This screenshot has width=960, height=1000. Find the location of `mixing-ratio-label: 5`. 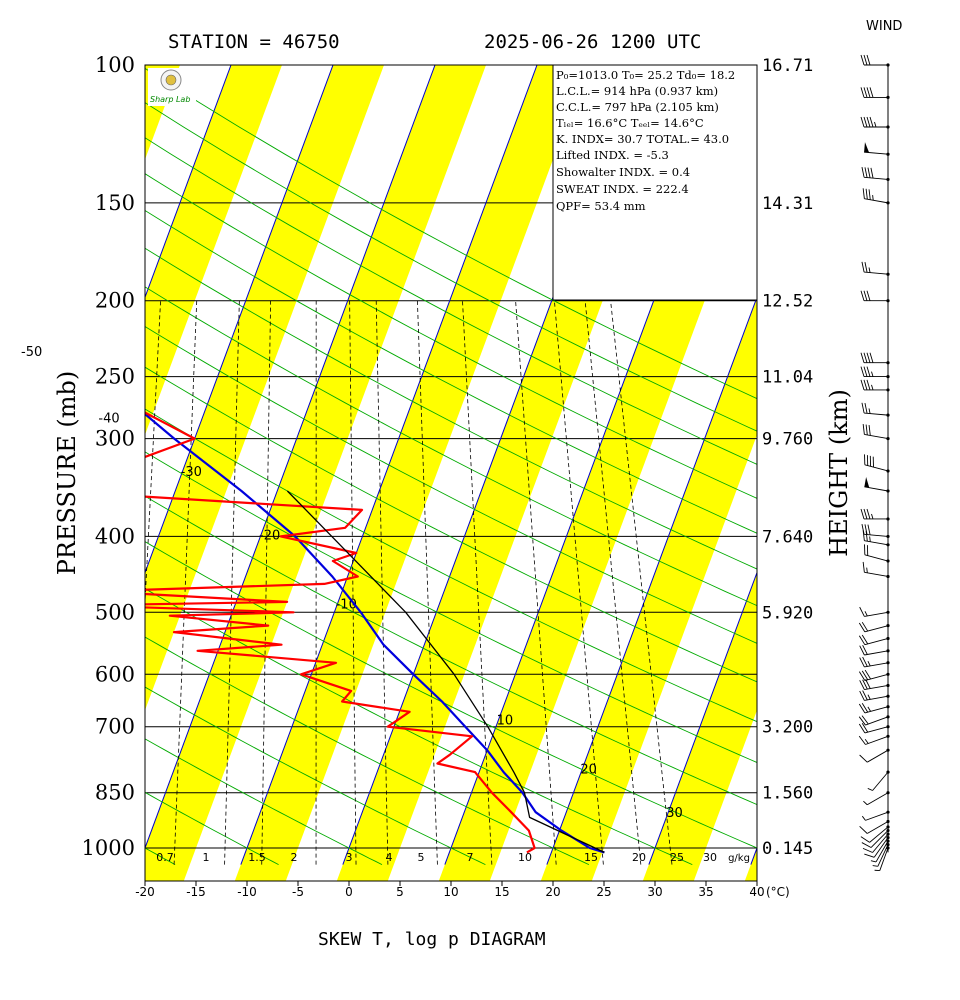

mixing-ratio-label: 5 is located at coordinates (421, 857).